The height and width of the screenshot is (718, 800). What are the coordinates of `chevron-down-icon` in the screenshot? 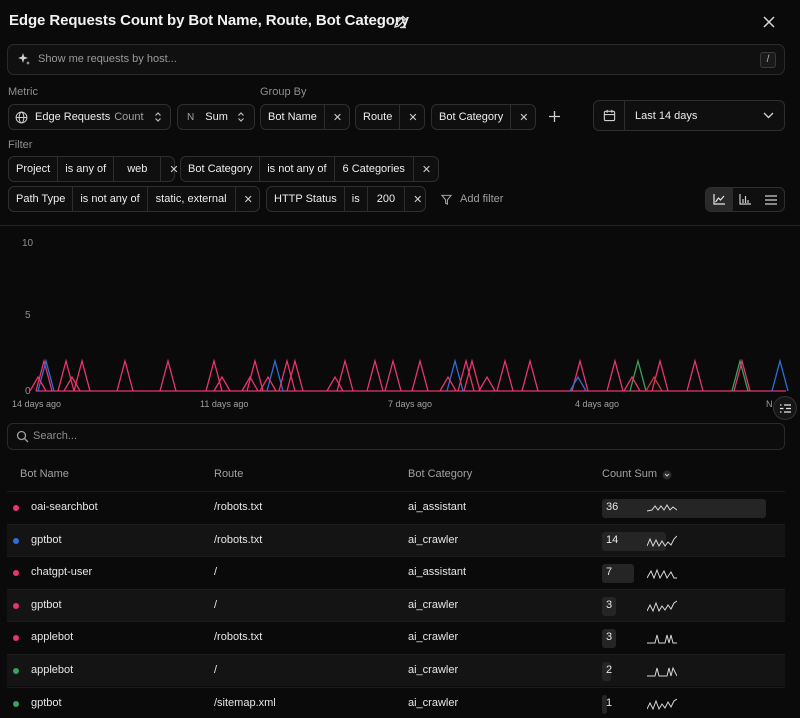 It's located at (768, 115).